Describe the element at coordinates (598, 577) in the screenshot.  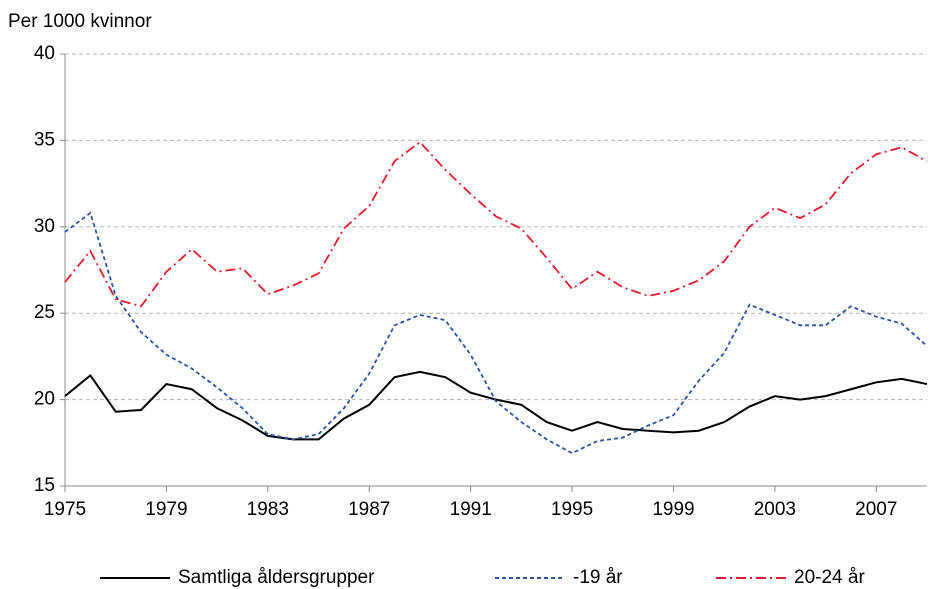
I see `legend-label: -19 år` at that location.